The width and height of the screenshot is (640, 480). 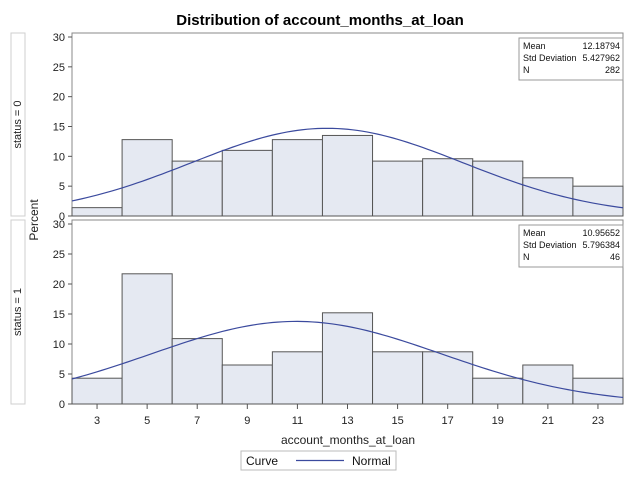 What do you see at coordinates (371, 461) in the screenshot?
I see `legend-label-normal: Normal` at bounding box center [371, 461].